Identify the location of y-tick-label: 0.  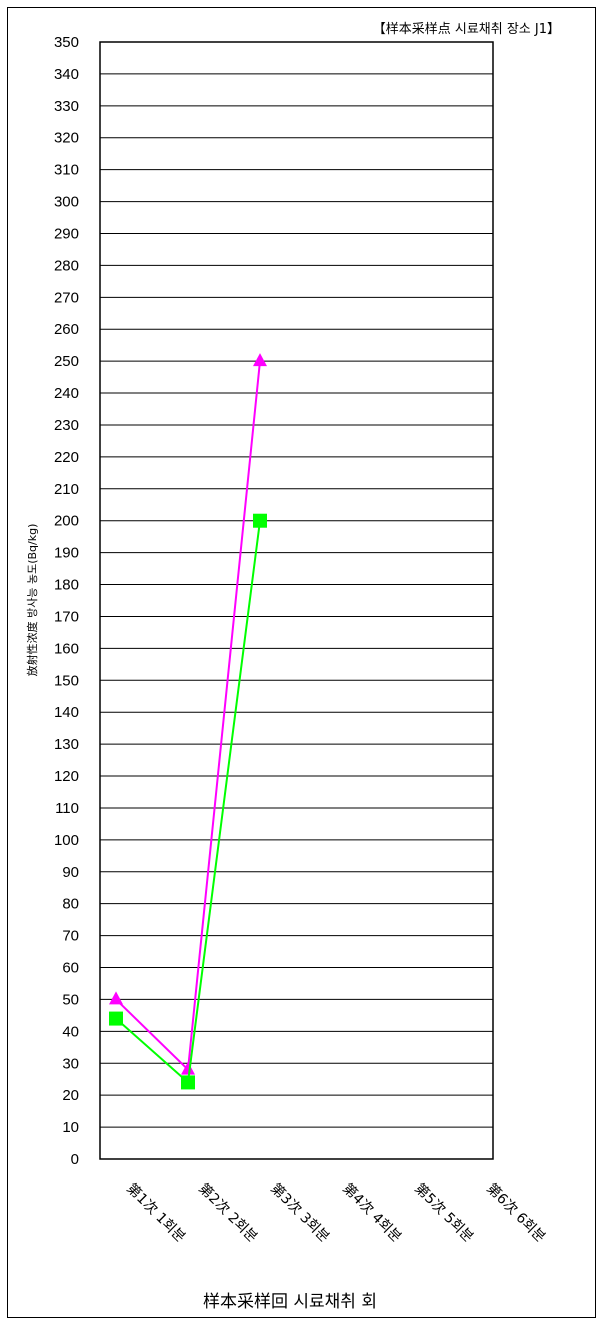
(75, 1159).